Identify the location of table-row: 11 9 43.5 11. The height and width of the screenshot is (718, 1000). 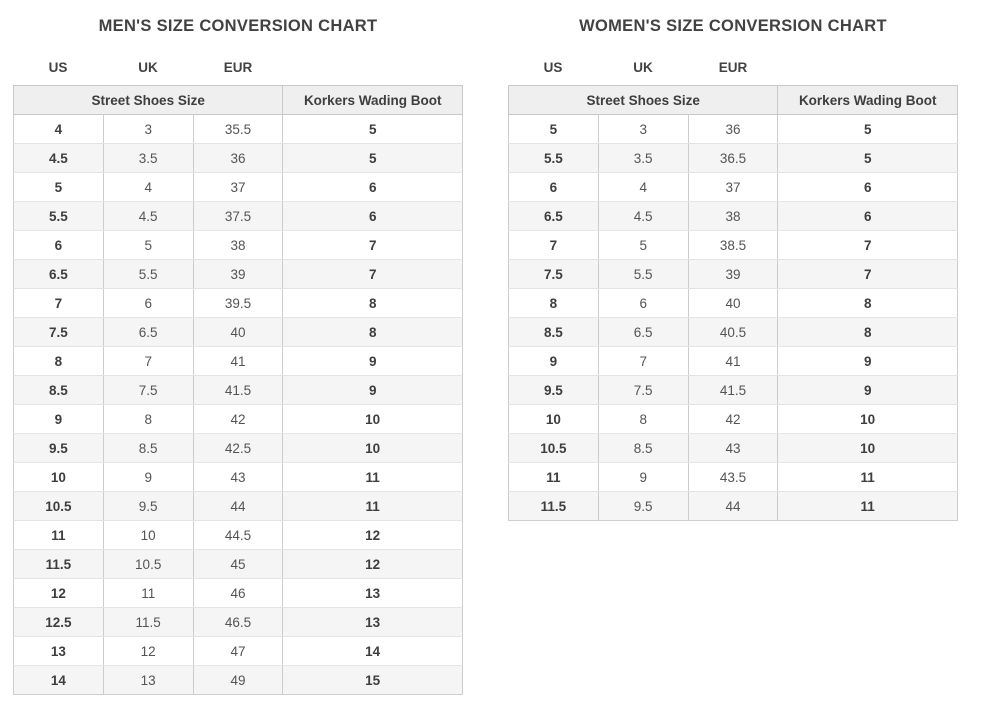
(733, 477).